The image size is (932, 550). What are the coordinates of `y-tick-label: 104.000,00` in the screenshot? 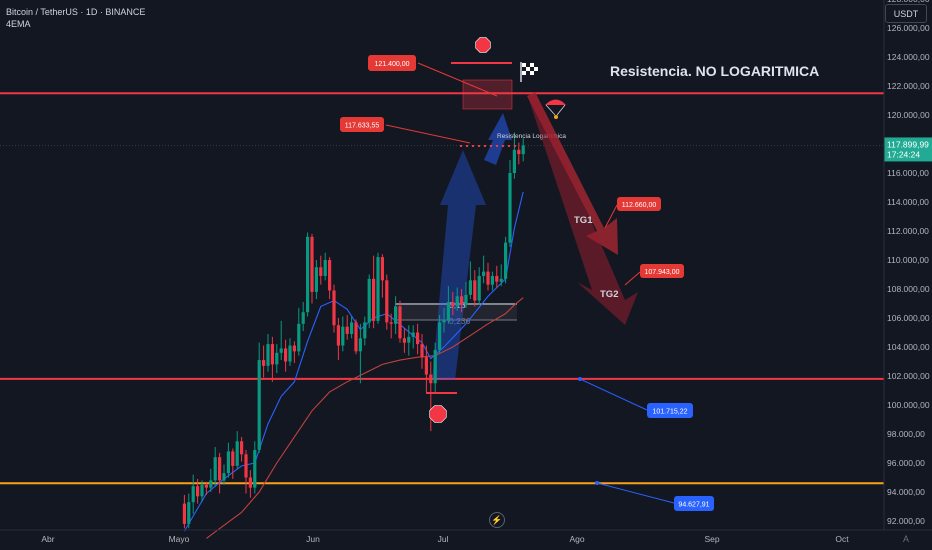 It's located at (908, 347).